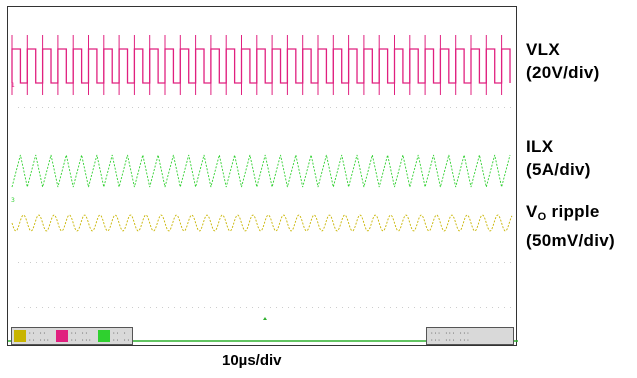 The width and height of the screenshot is (637, 378). I want to click on channel-chip-c3, so click(62, 336).